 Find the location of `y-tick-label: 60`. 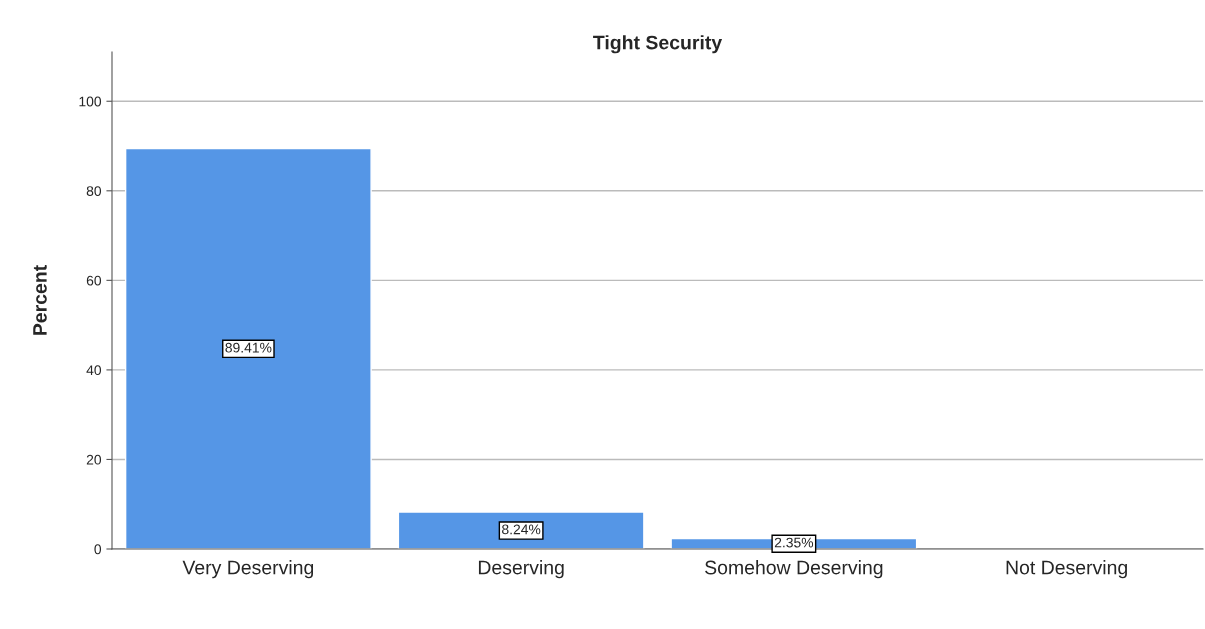

y-tick-label: 60 is located at coordinates (94, 280).